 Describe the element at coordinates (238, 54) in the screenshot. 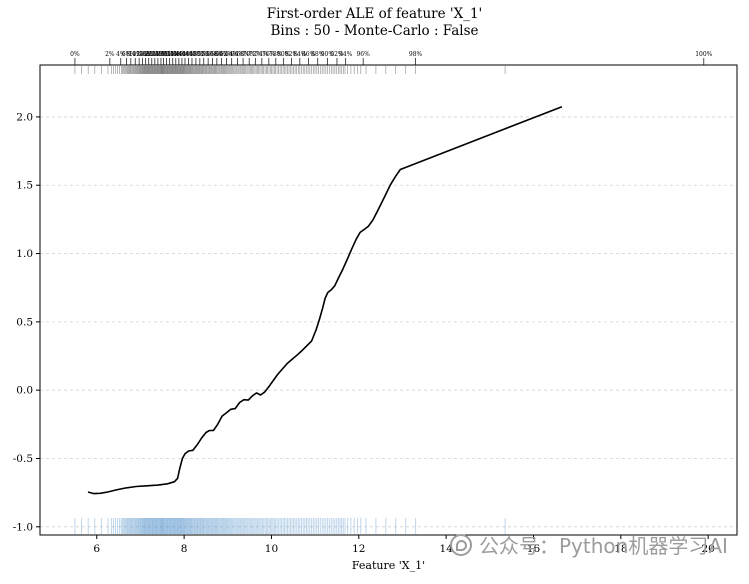

I see `svg-text: 66%` at that location.